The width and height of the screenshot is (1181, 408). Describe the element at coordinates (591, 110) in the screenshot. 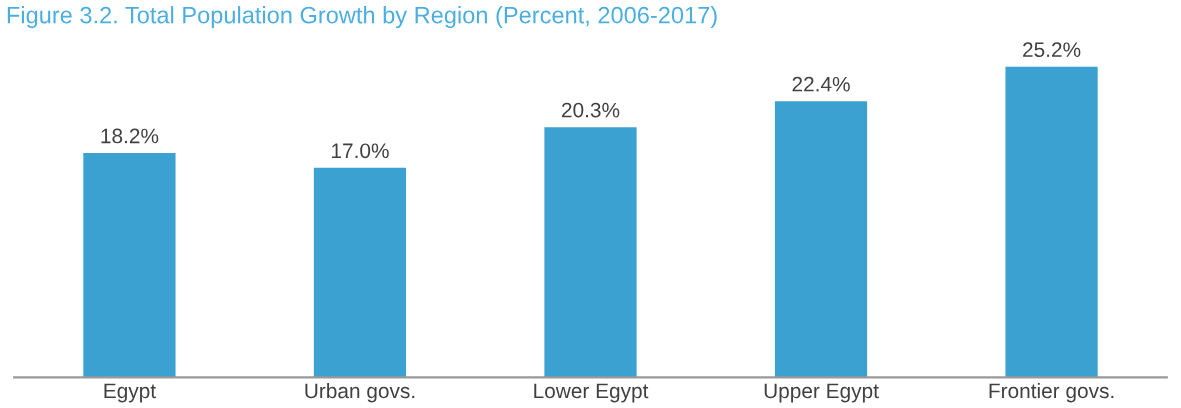

I see `data-label: 20.3%` at that location.